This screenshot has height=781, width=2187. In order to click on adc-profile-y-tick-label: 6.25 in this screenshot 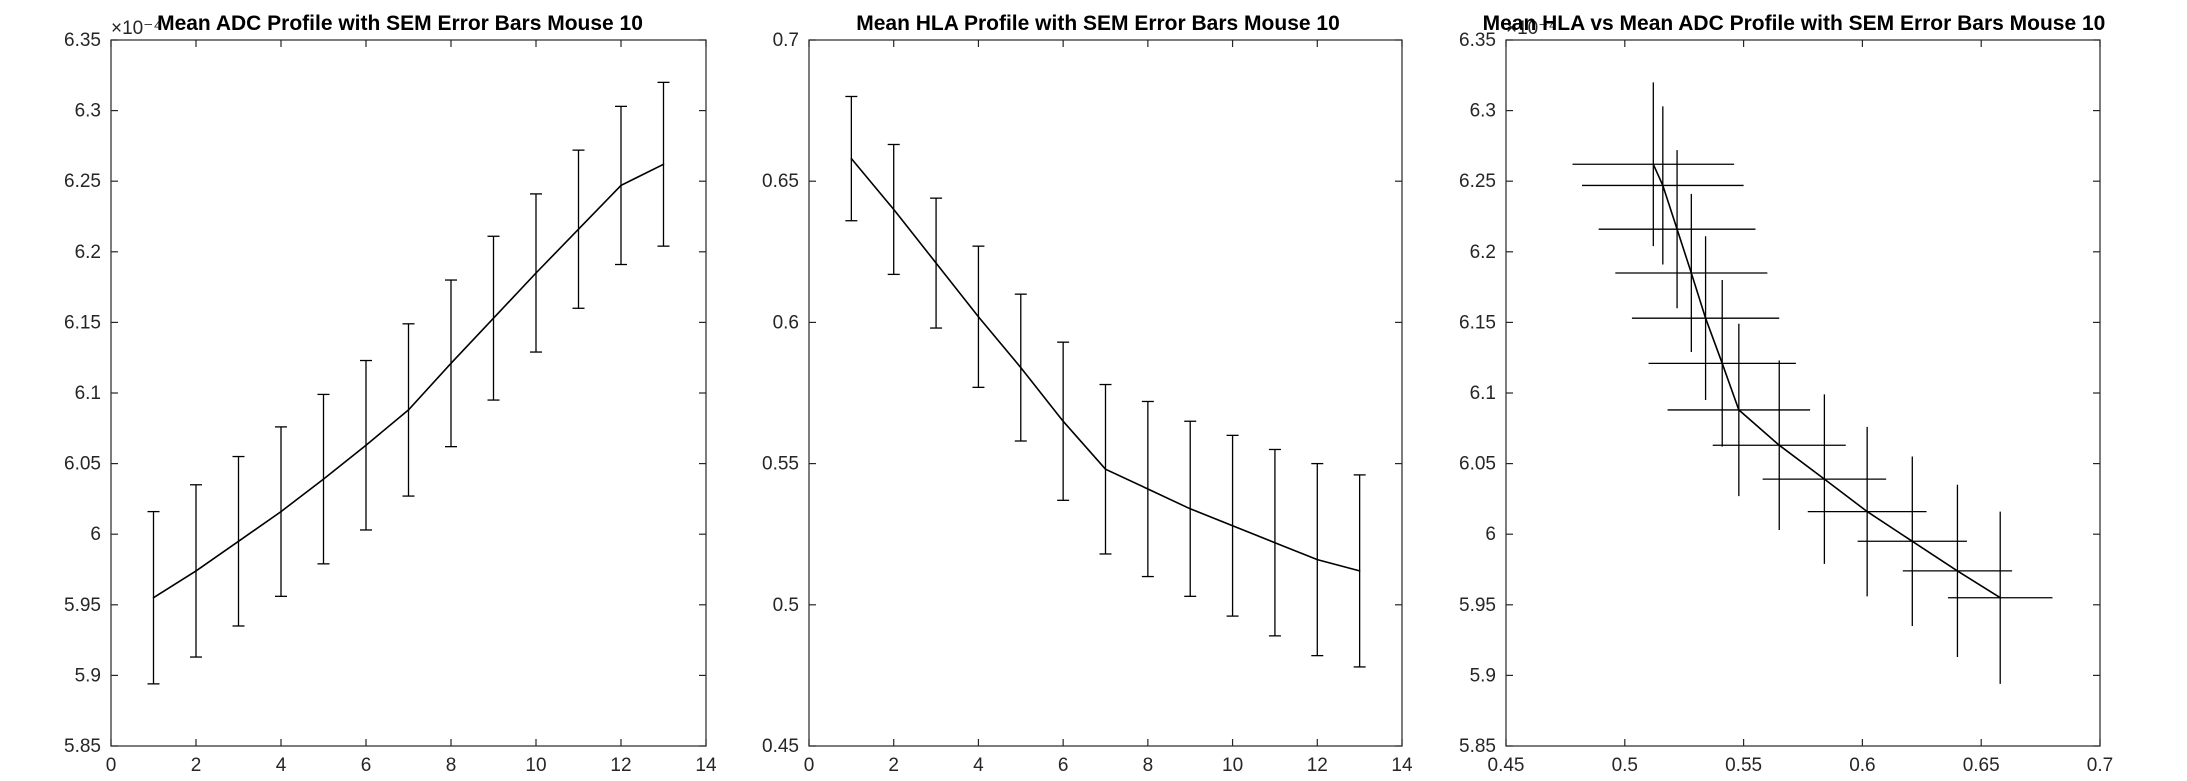, I will do `click(82, 181)`.